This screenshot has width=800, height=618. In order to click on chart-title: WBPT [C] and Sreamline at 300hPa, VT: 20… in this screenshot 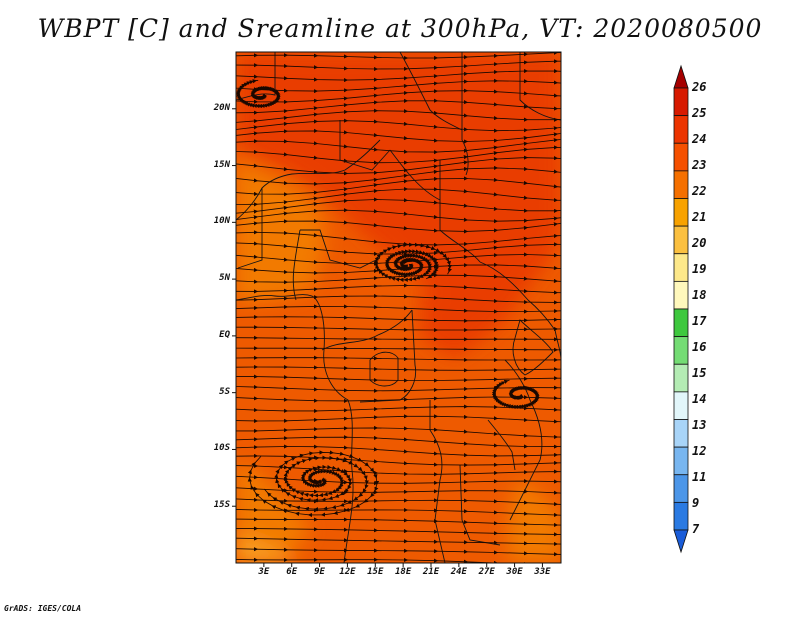, I will do `click(400, 28)`.